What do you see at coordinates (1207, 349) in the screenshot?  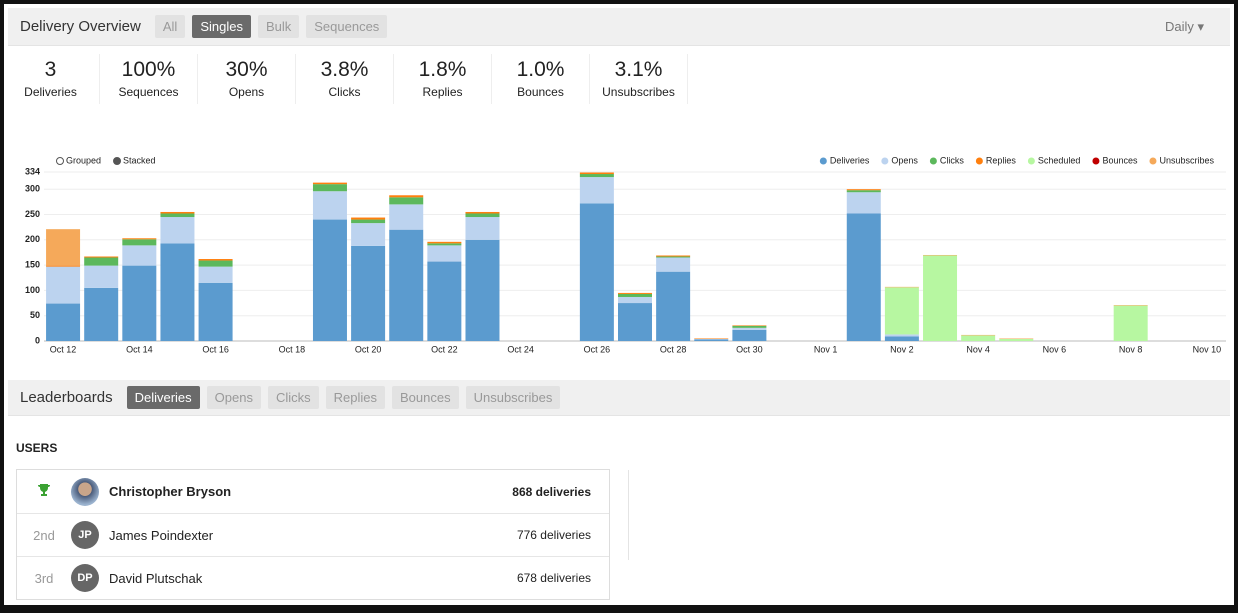 I see `x-tick-label: Nov 10` at bounding box center [1207, 349].